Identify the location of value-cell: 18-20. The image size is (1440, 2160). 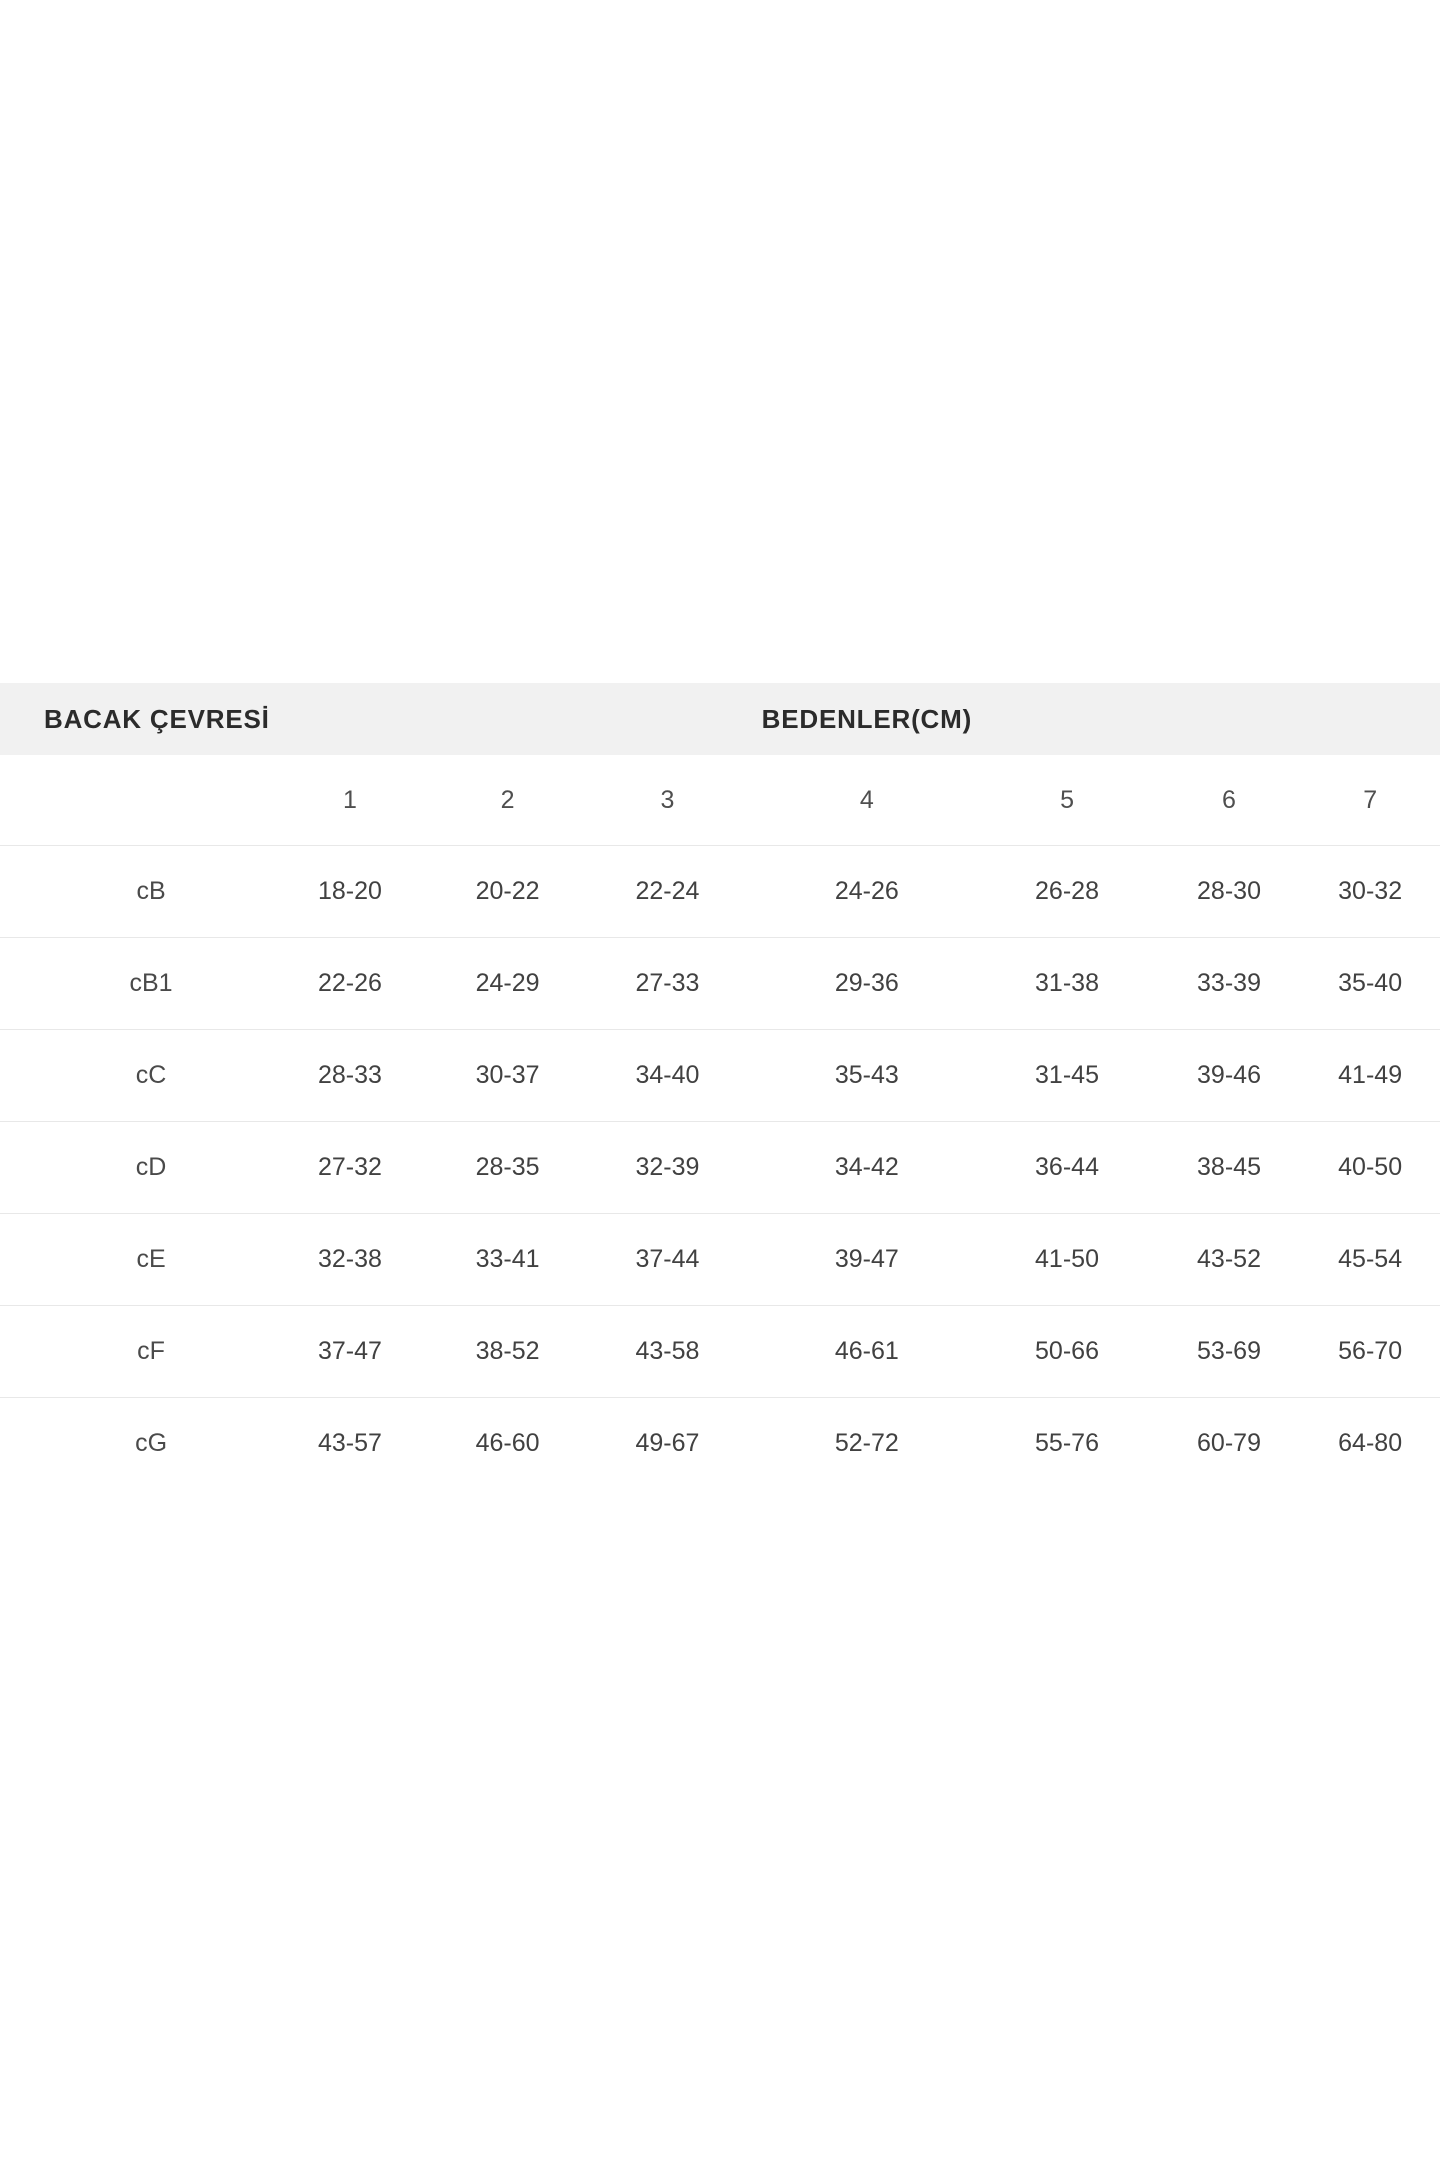
(350, 891).